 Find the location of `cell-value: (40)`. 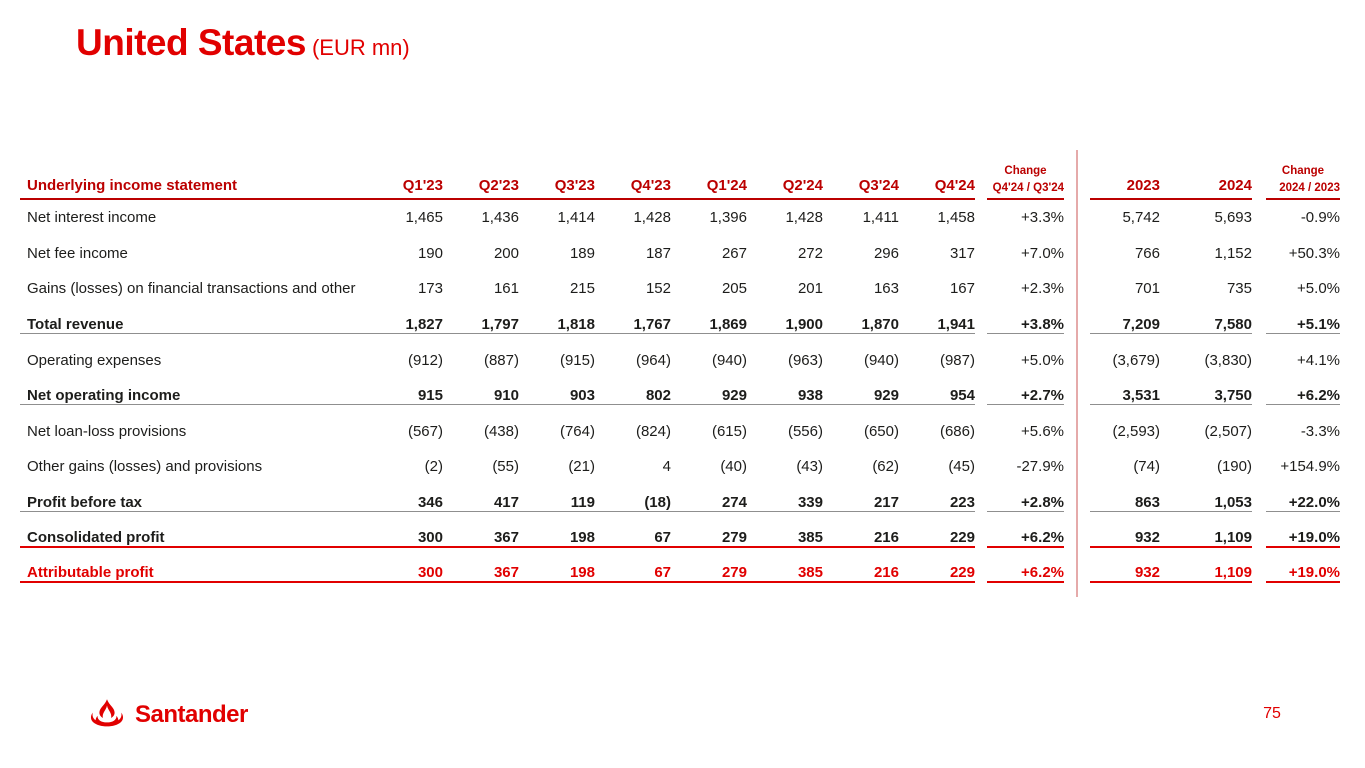

cell-value: (40) is located at coordinates (733, 467).